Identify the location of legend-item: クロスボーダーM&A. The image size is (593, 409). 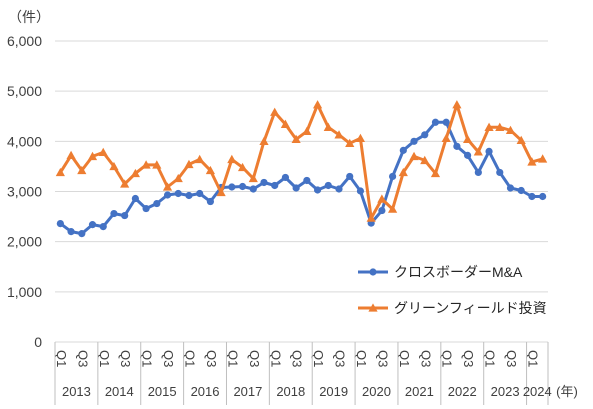
(440, 272).